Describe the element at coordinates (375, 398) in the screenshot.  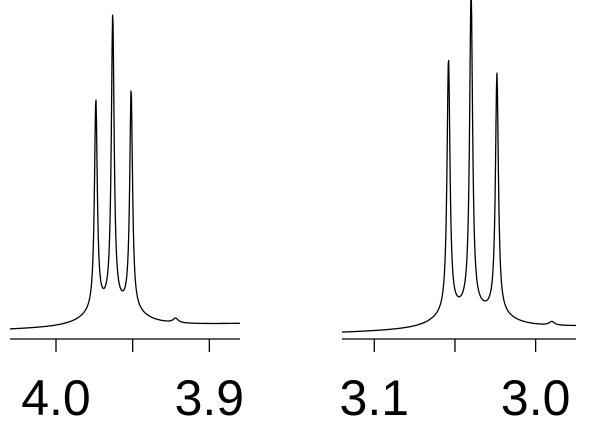
I see `x-tick-label: 3.1` at that location.